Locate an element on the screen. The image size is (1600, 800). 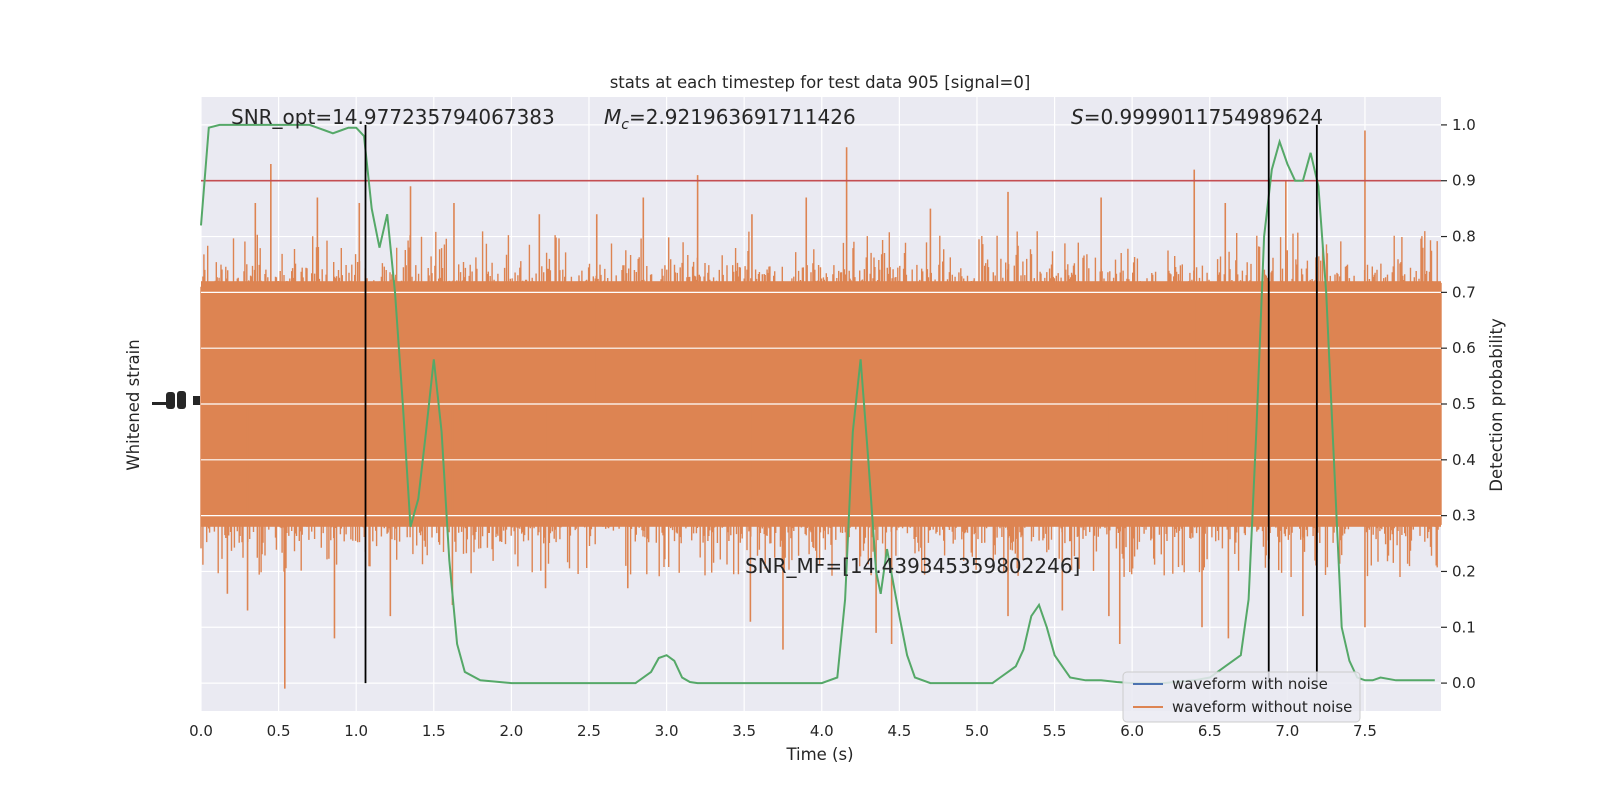
legend-box is located at coordinates (1241, 697).